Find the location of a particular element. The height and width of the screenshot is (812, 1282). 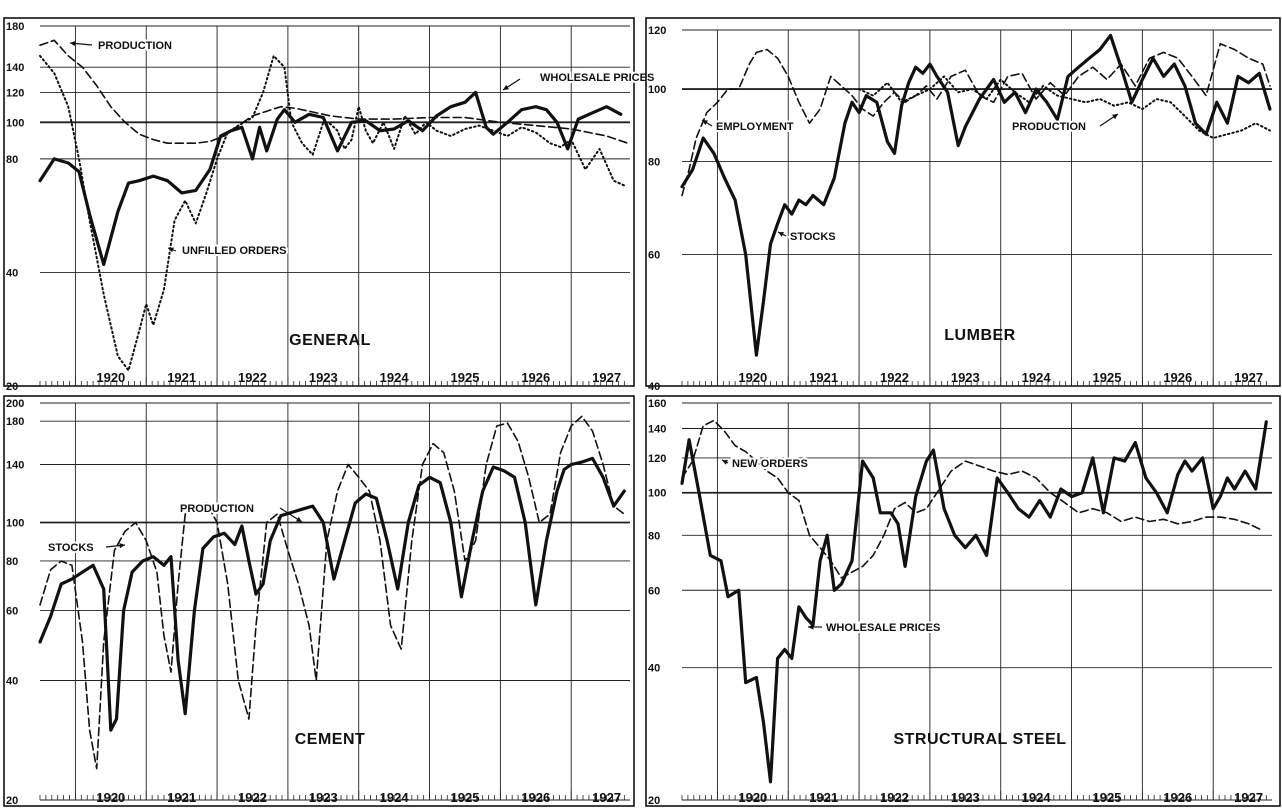

panel-title: CEMENT is located at coordinates (330, 739).